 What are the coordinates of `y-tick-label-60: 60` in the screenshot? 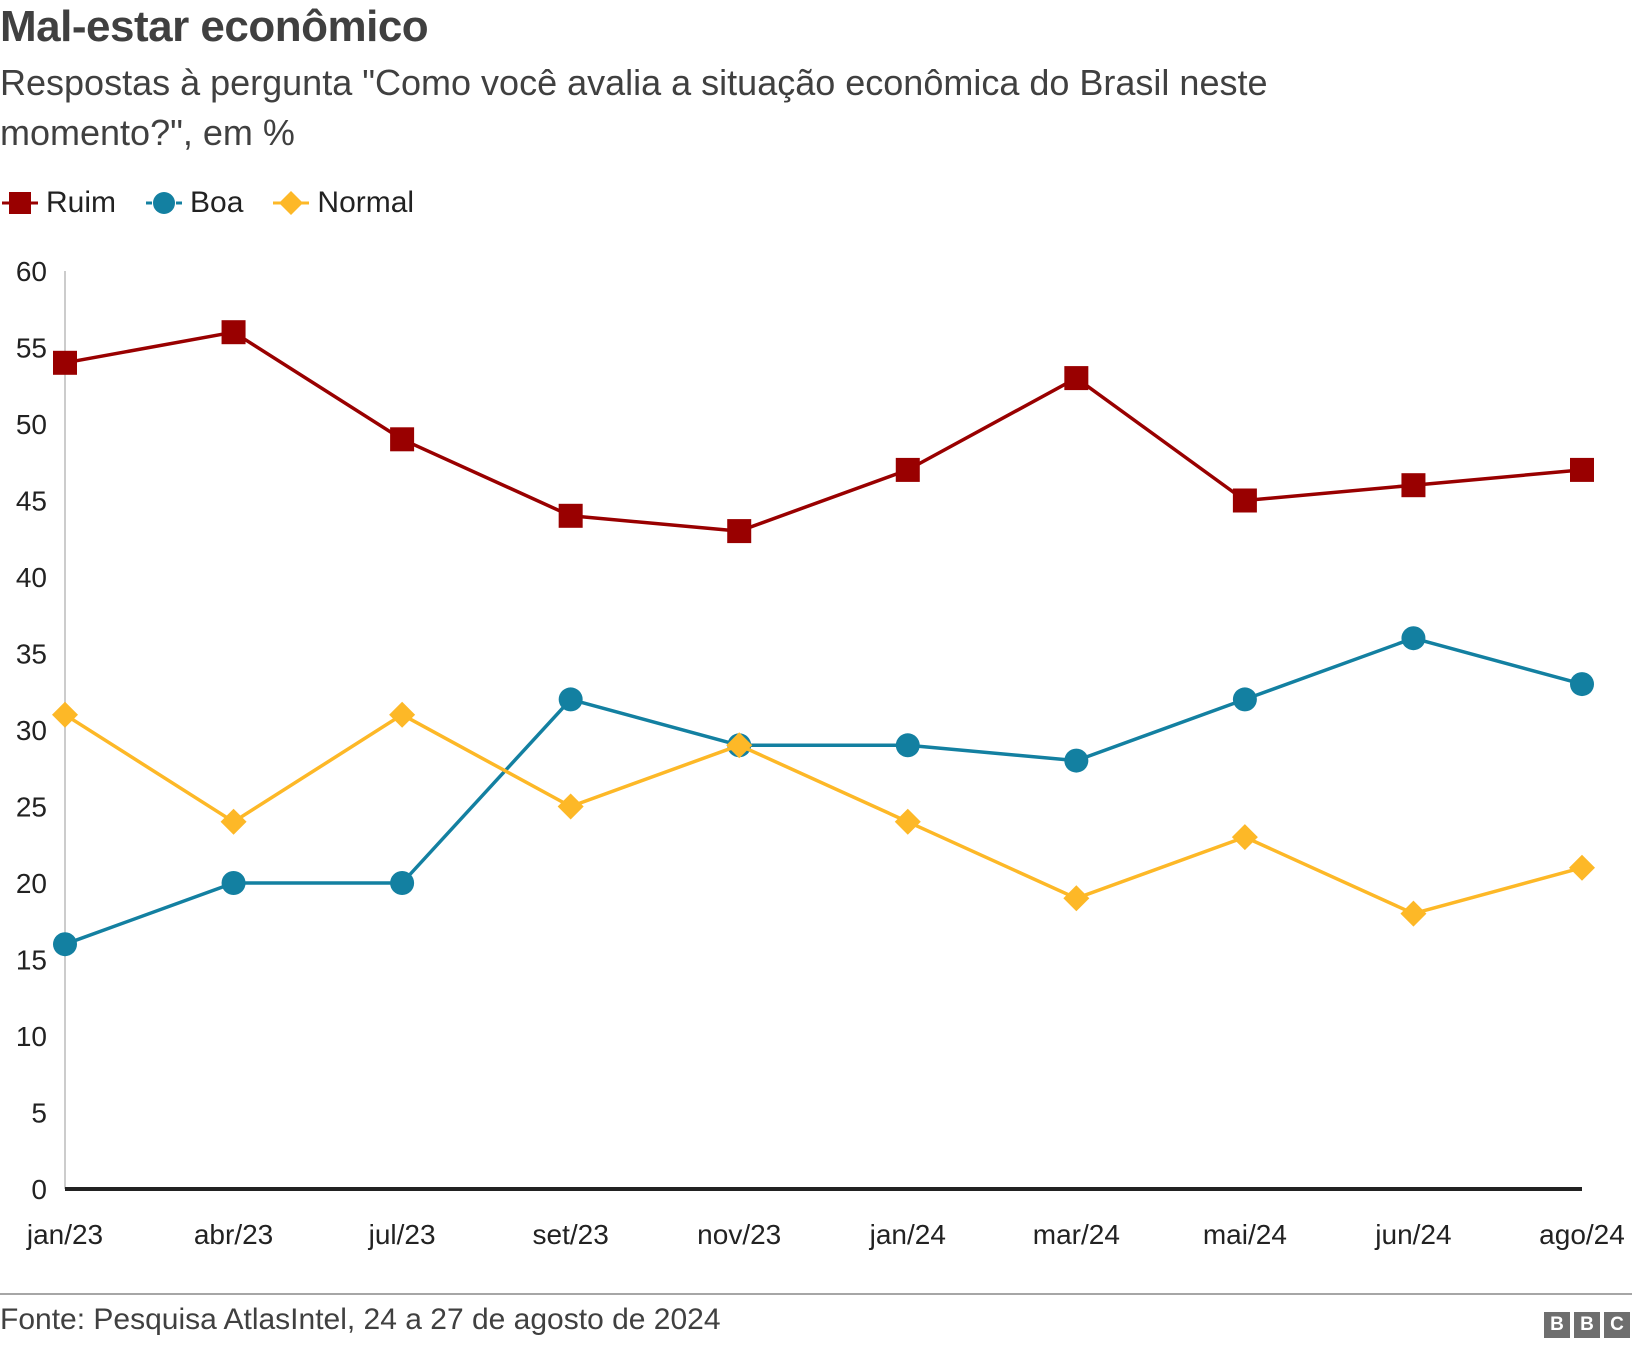 It's located at (31, 271).